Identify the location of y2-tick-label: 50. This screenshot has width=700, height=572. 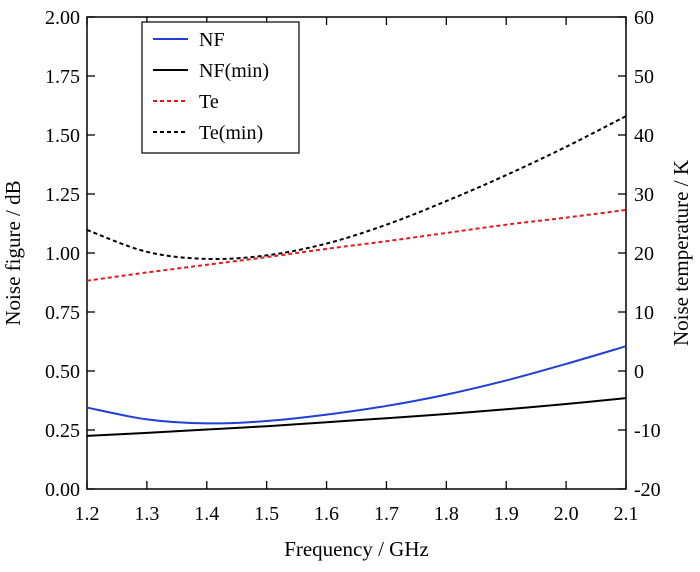
(644, 77).